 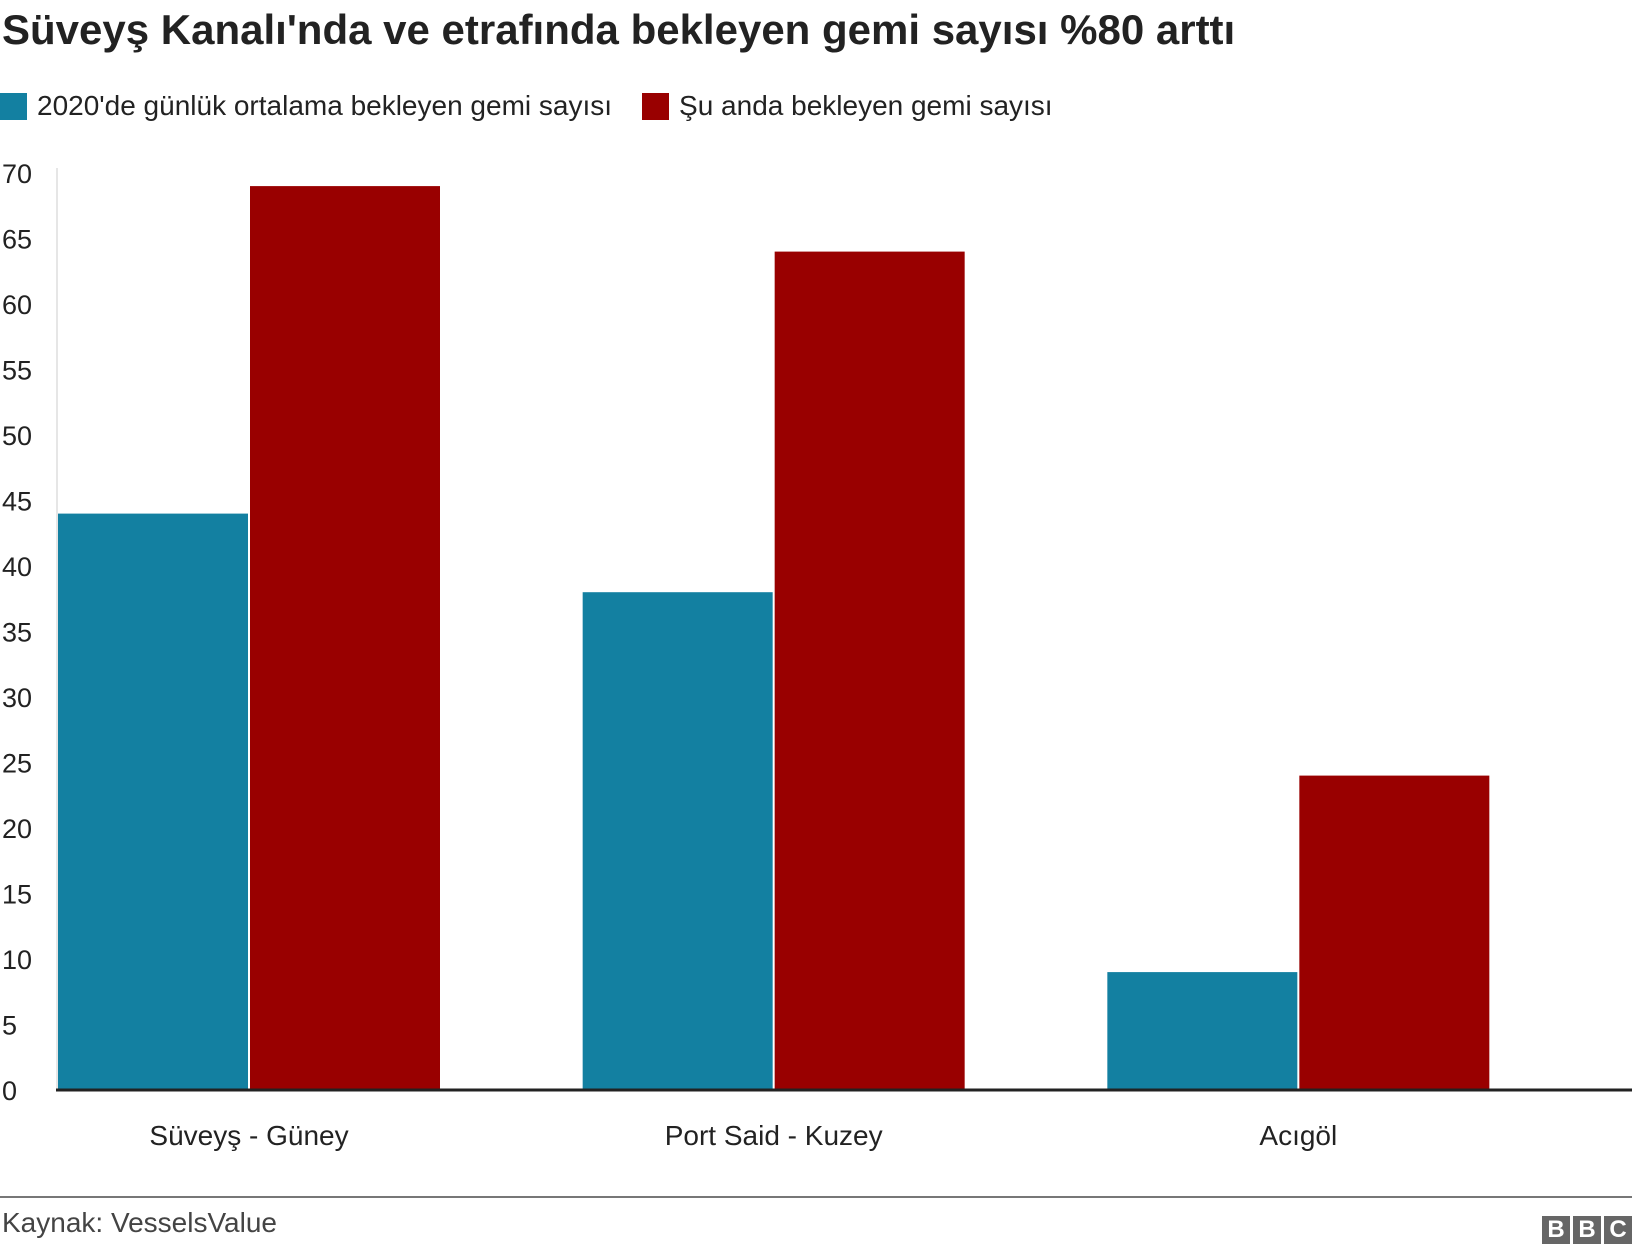 What do you see at coordinates (17, 174) in the screenshot?
I see `y-tick-label: 70` at bounding box center [17, 174].